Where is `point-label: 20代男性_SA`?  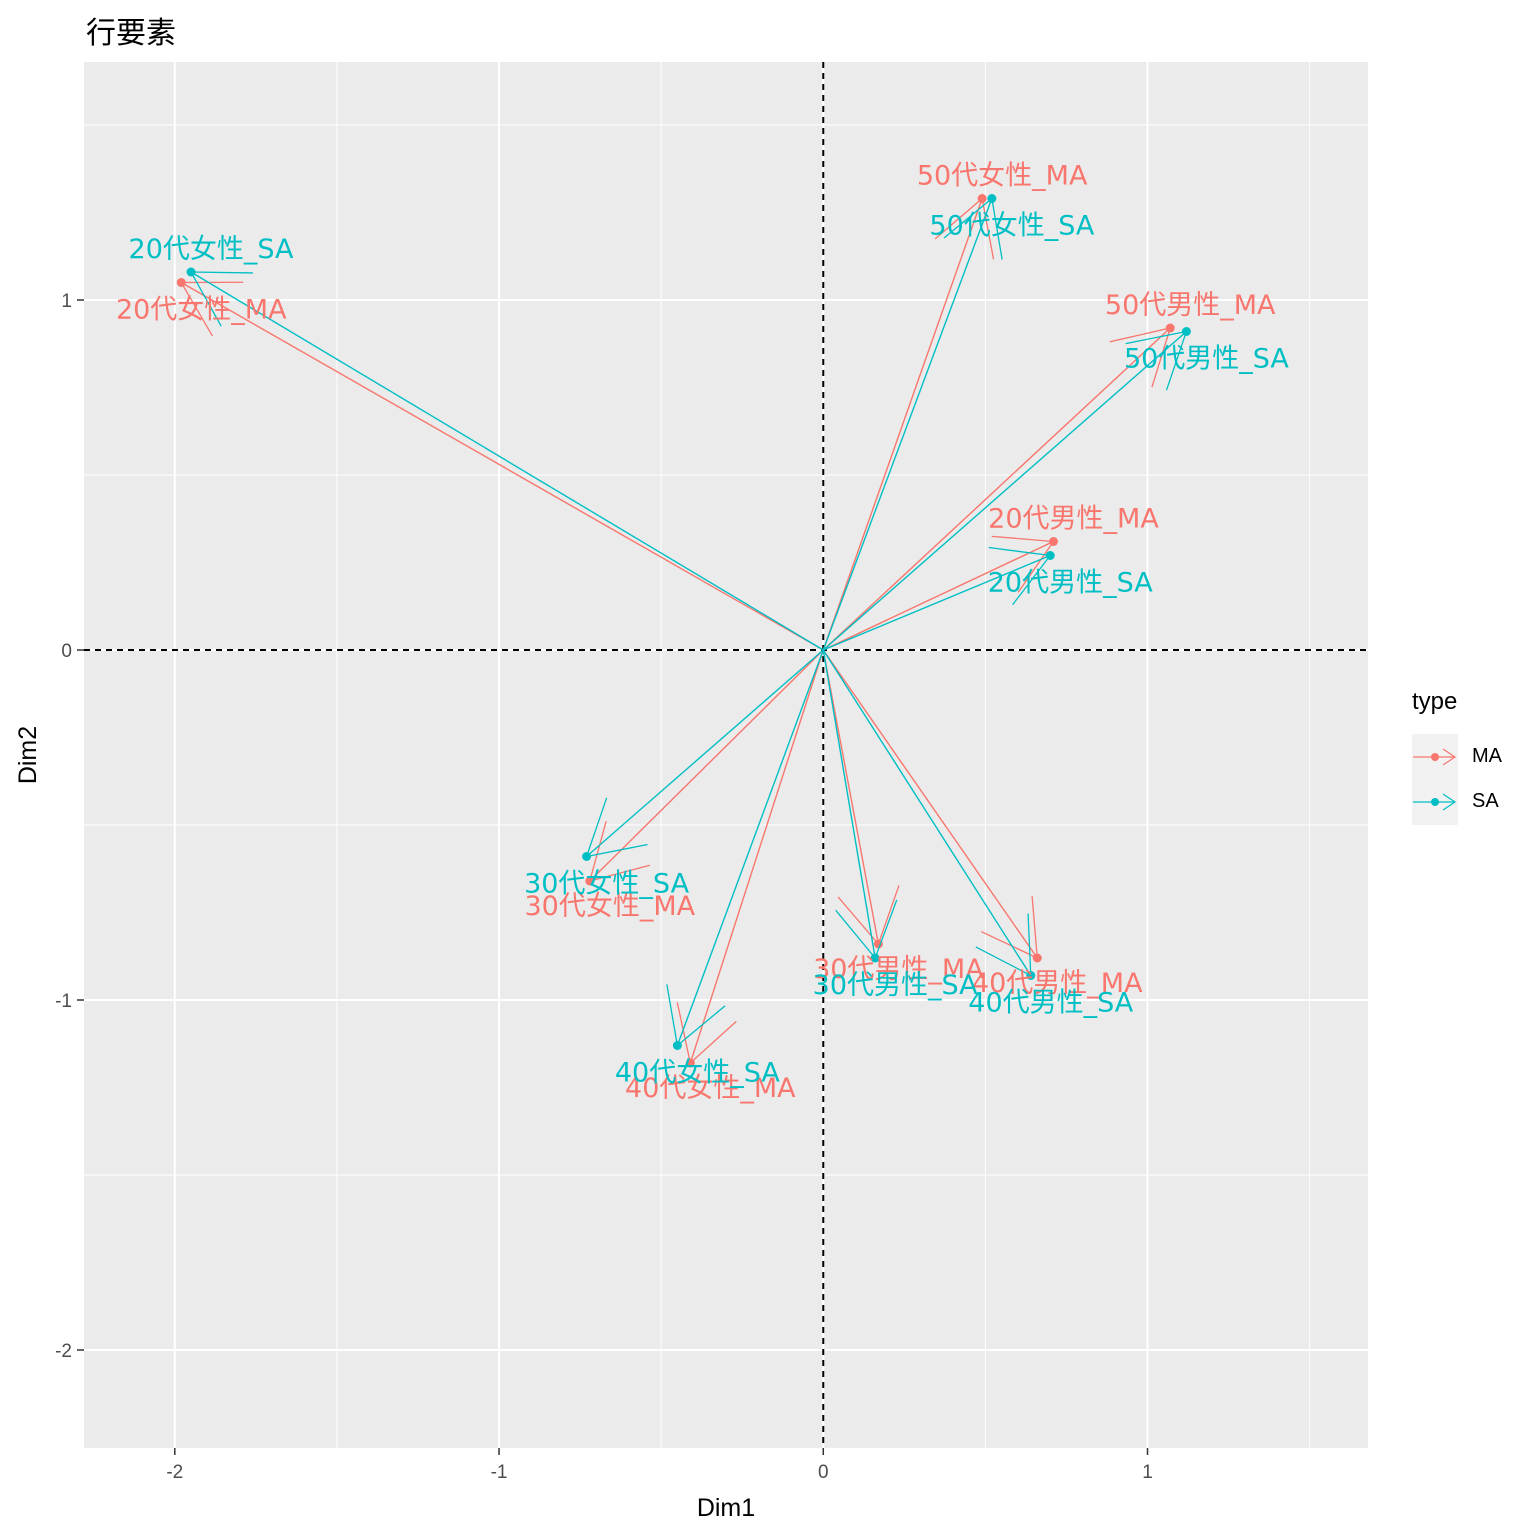
point-label: 20代男性_SA is located at coordinates (1070, 583).